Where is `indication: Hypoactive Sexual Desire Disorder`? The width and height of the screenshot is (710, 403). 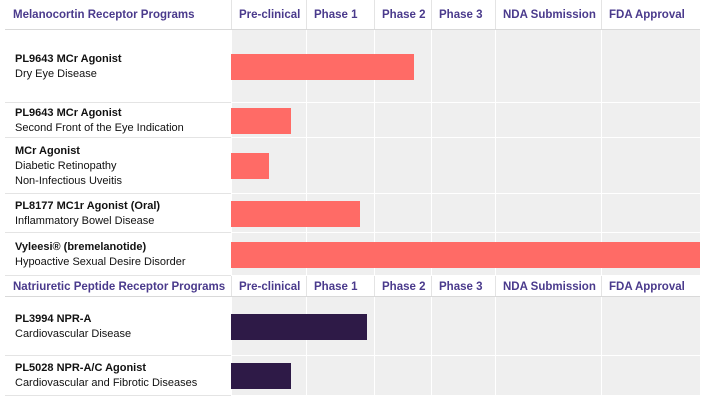
indication: Hypoactive Sexual Desire Disorder is located at coordinates (100, 261).